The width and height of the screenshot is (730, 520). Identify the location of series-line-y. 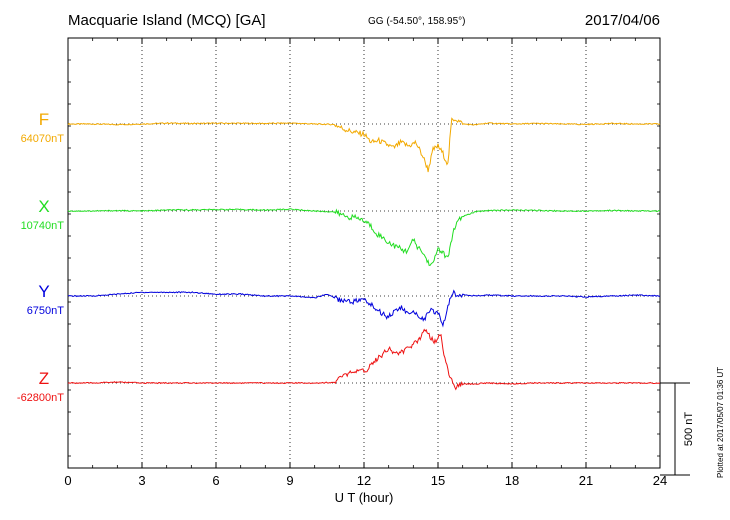
(364, 308).